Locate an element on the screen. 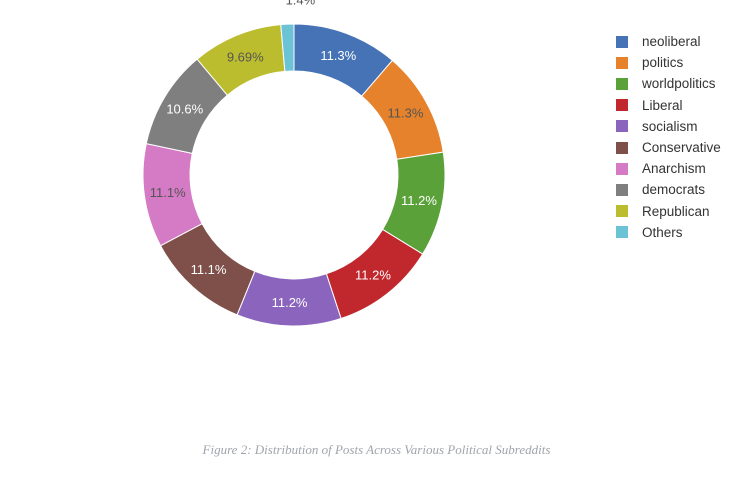  legend-label: Liberal is located at coordinates (662, 105).